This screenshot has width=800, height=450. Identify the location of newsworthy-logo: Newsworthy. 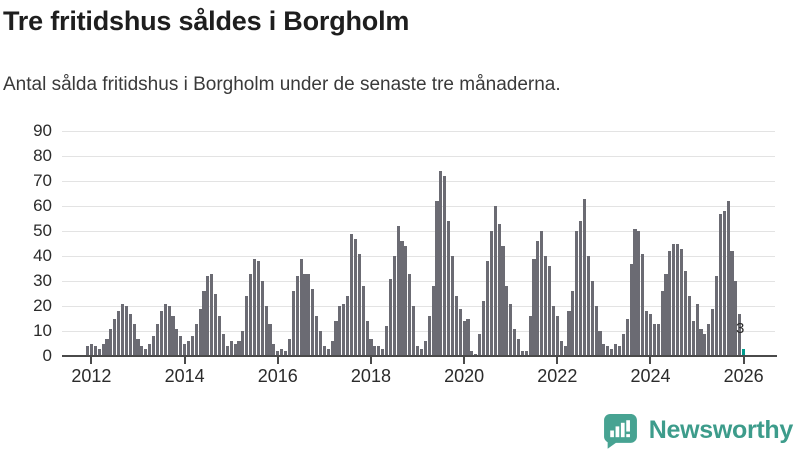
(697, 430).